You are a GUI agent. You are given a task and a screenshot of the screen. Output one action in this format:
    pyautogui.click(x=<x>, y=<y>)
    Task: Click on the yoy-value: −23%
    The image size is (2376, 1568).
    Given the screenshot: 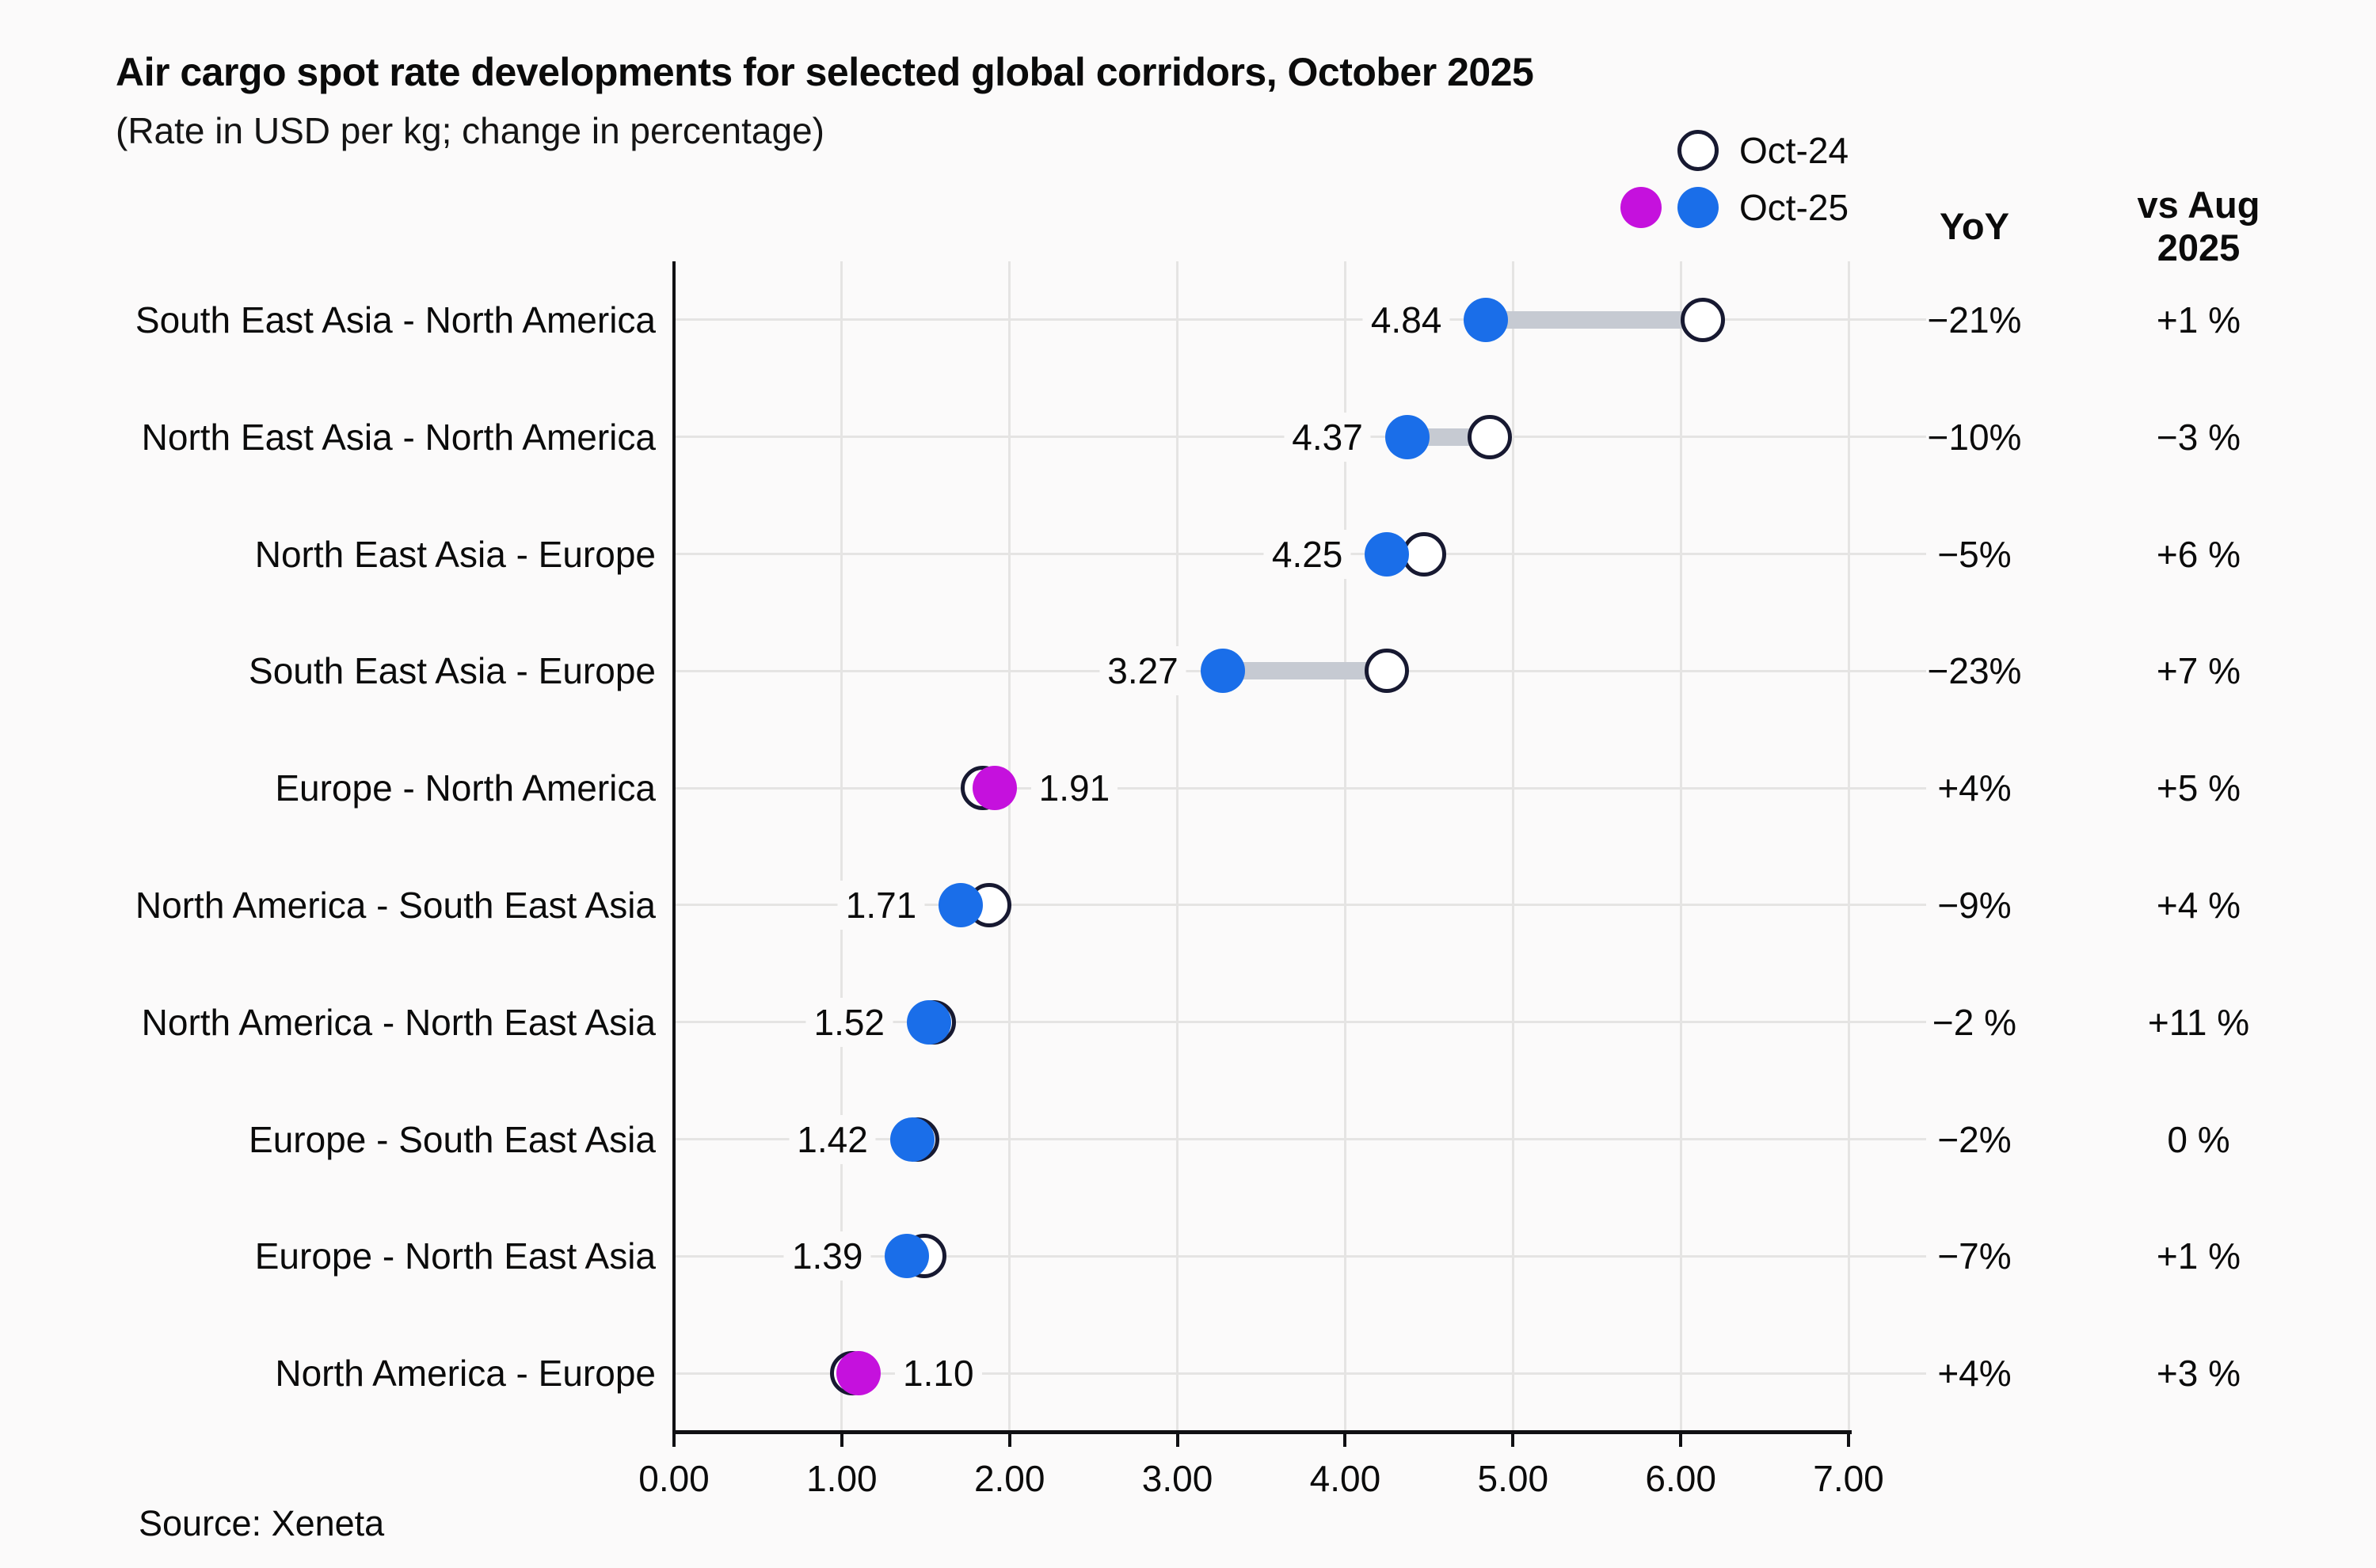 What is the action you would take?
    pyautogui.click(x=1974, y=671)
    